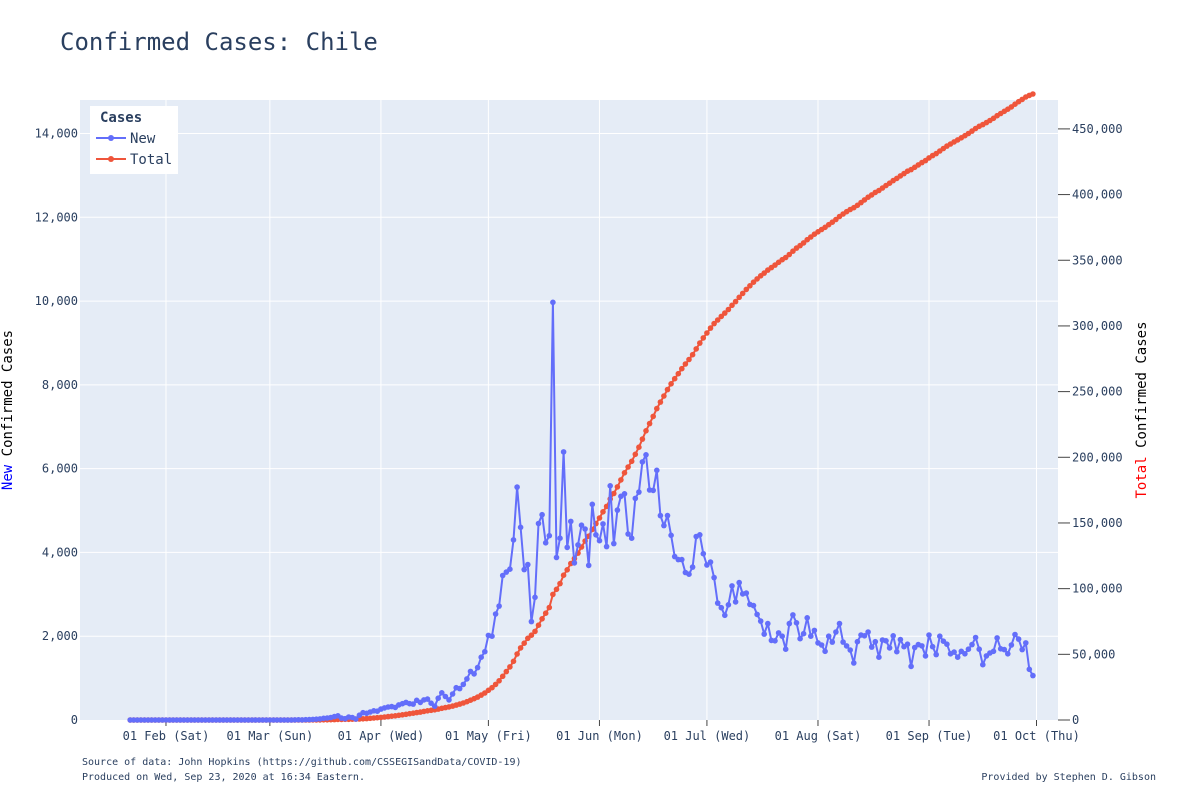 This screenshot has width=1200, height=800. Describe the element at coordinates (60, 469) in the screenshot. I see `left-tick-label: 6,000` at that location.